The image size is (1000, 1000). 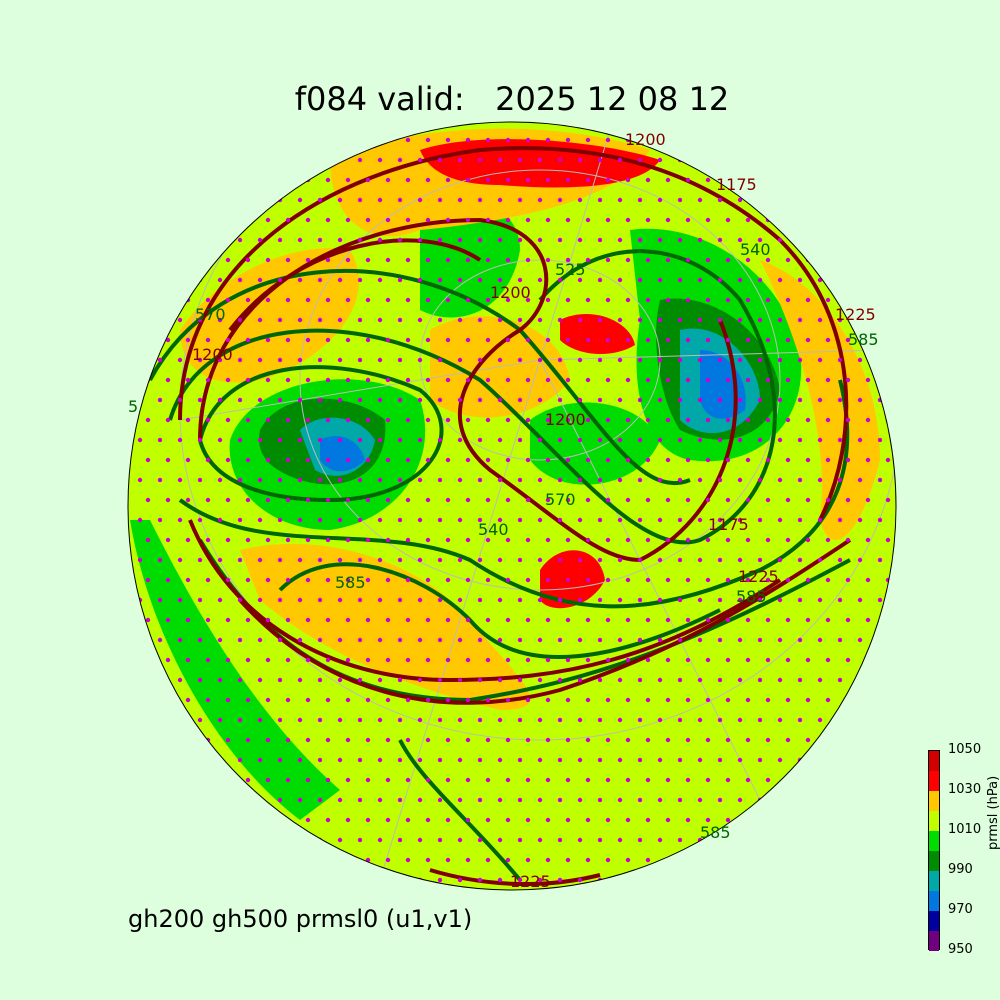 What do you see at coordinates (512, 99) in the screenshot?
I see `chart-title: f084 valid: 2025 12 08 12` at bounding box center [512, 99].